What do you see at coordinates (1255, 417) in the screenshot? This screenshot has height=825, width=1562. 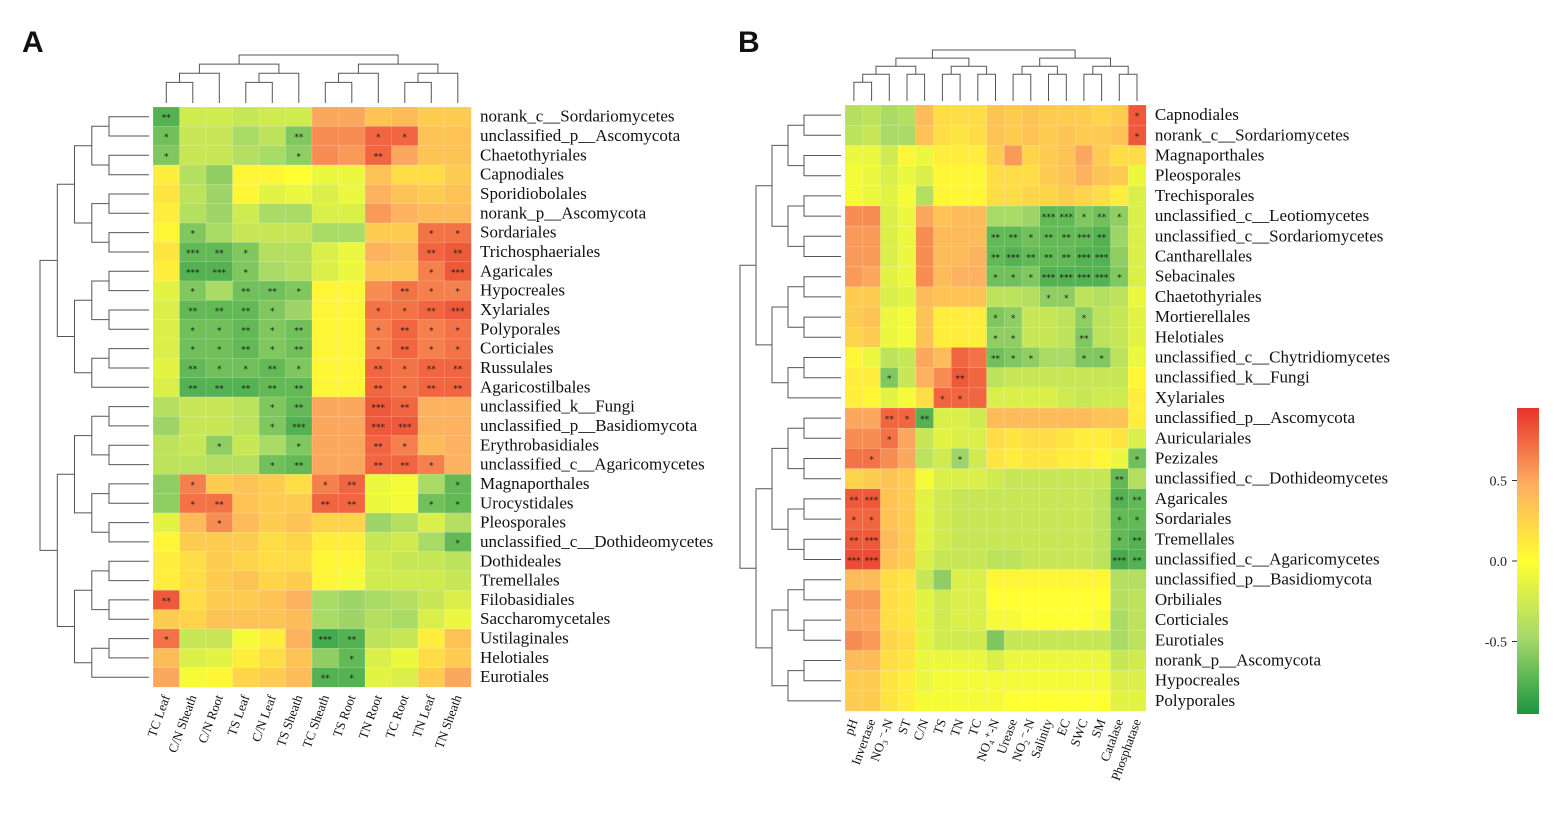 I see `row-label: unclassified_p__Ascomycota` at bounding box center [1255, 417].